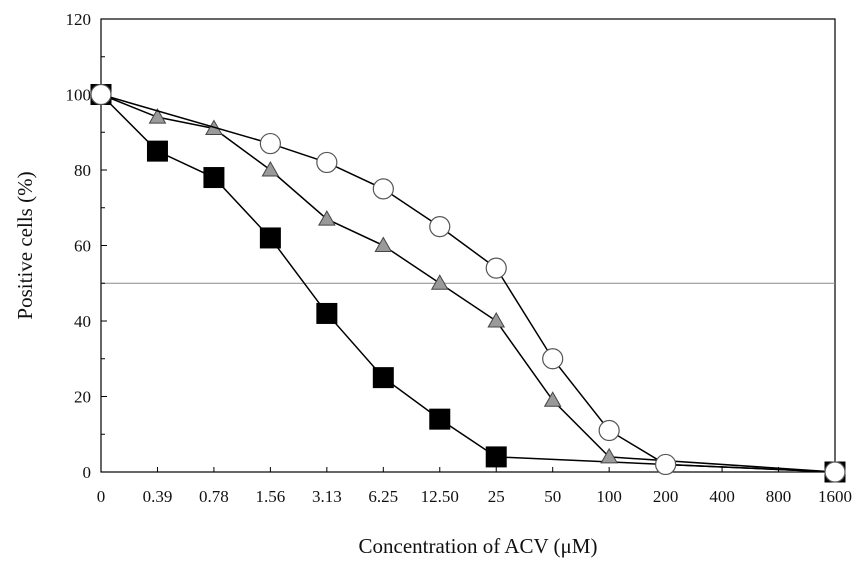 The image size is (857, 571). I want to click on y-tick-label: 60, so click(82, 246).